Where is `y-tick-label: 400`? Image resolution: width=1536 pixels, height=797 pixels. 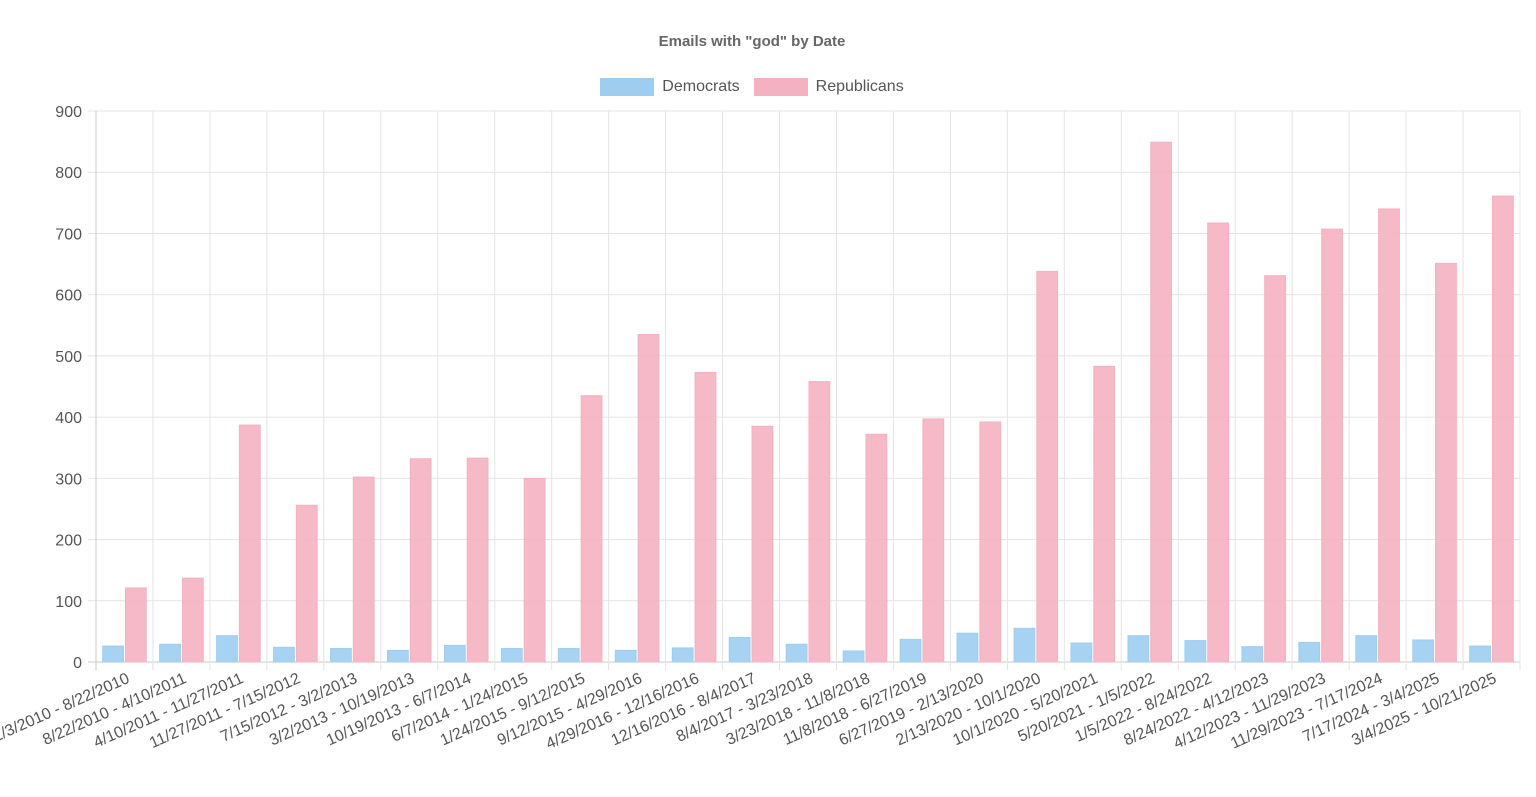
y-tick-label: 400 is located at coordinates (68, 418).